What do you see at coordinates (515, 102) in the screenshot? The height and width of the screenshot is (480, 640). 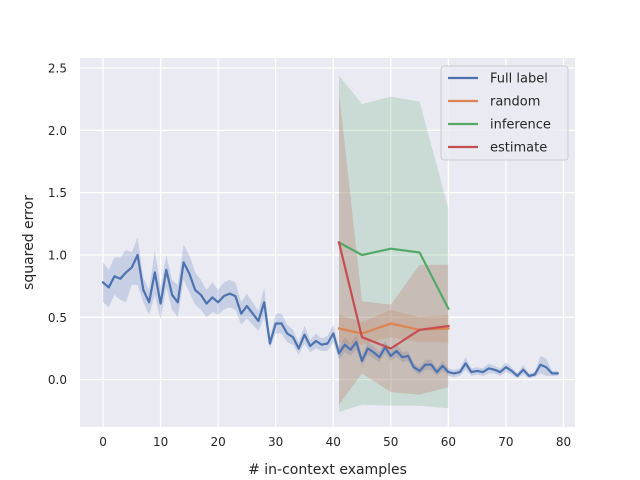 I see `legend-label-random: random` at bounding box center [515, 102].